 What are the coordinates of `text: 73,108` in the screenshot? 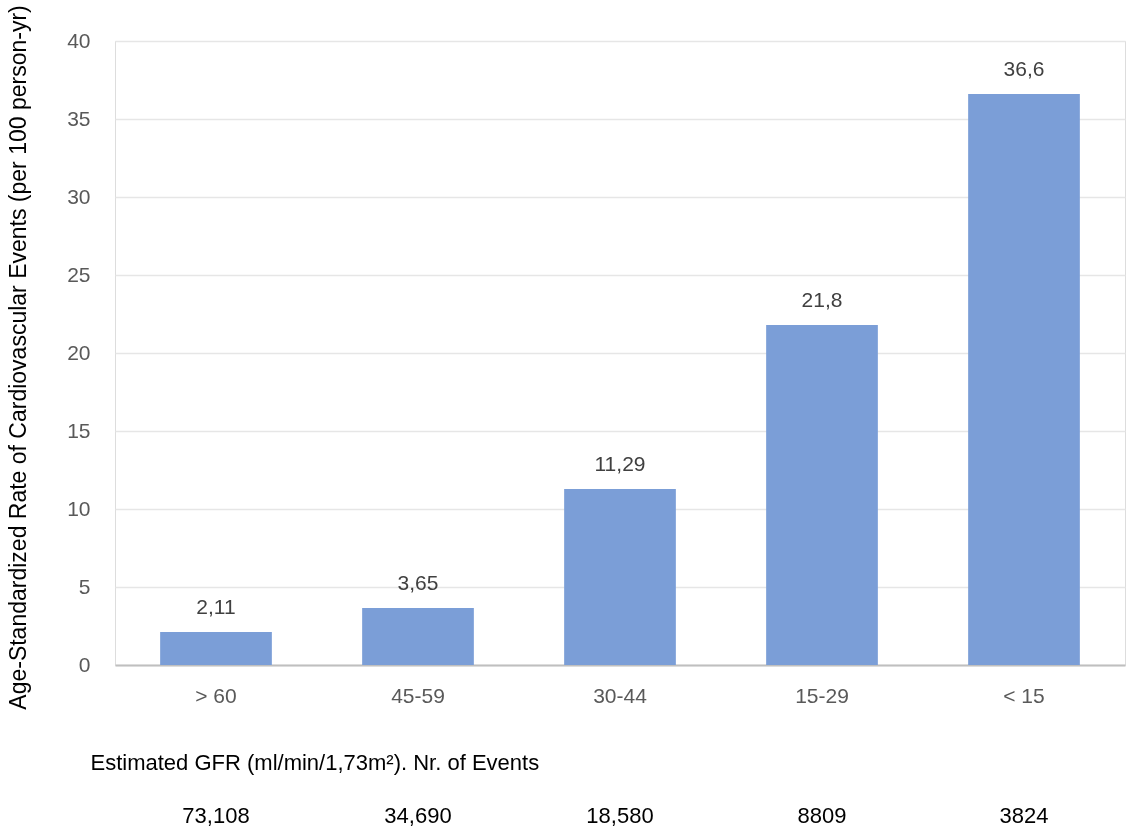 It's located at (216, 815).